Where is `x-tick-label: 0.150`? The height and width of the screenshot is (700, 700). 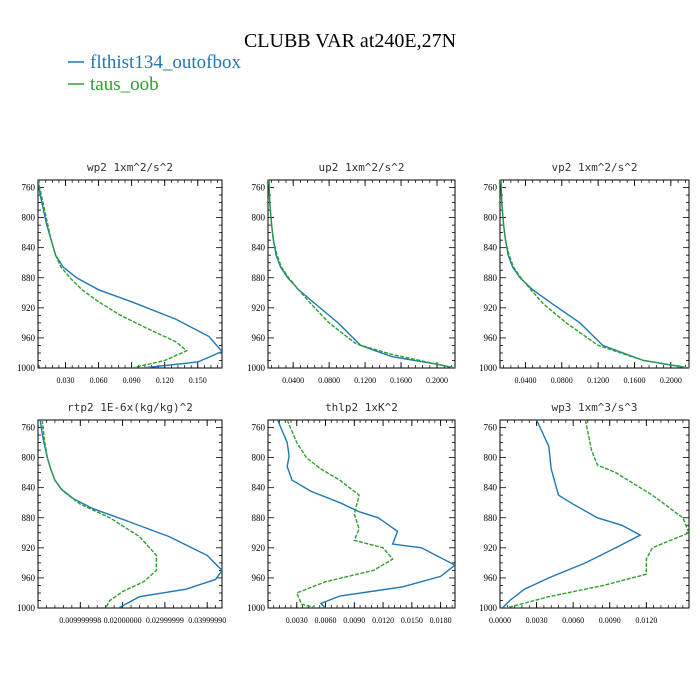
x-tick-label: 0.150 is located at coordinates (198, 380).